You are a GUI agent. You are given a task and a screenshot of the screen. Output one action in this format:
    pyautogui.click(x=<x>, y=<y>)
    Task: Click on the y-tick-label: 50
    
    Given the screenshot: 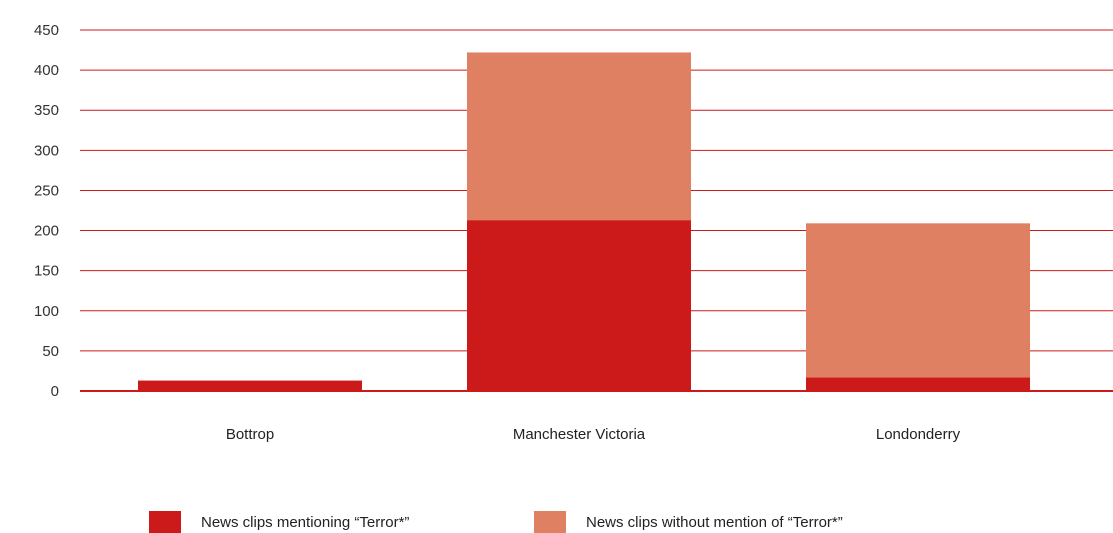 What is the action you would take?
    pyautogui.click(x=50, y=351)
    